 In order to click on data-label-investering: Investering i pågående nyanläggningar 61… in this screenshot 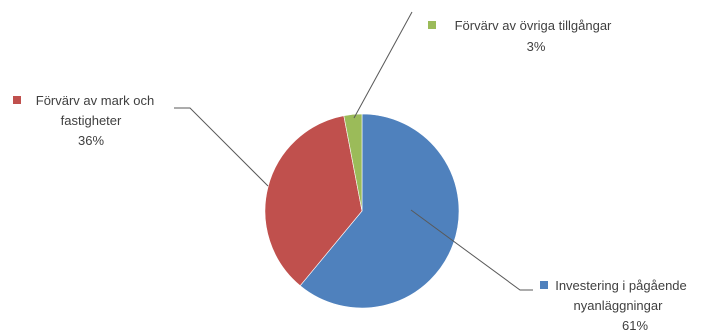, I will do `click(613, 304)`.